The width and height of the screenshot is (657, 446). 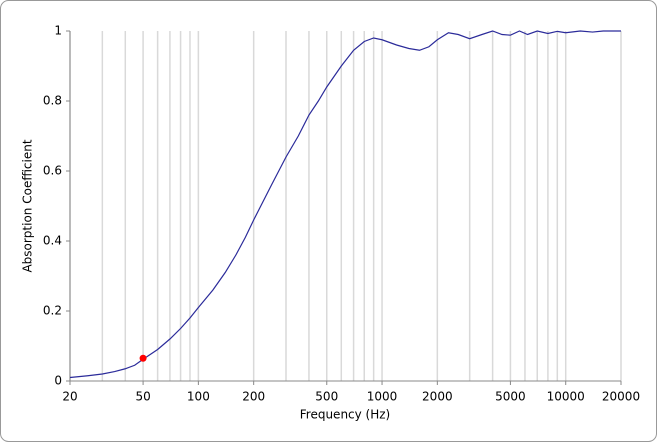 I want to click on x-tick-label: 50, so click(x=142, y=397).